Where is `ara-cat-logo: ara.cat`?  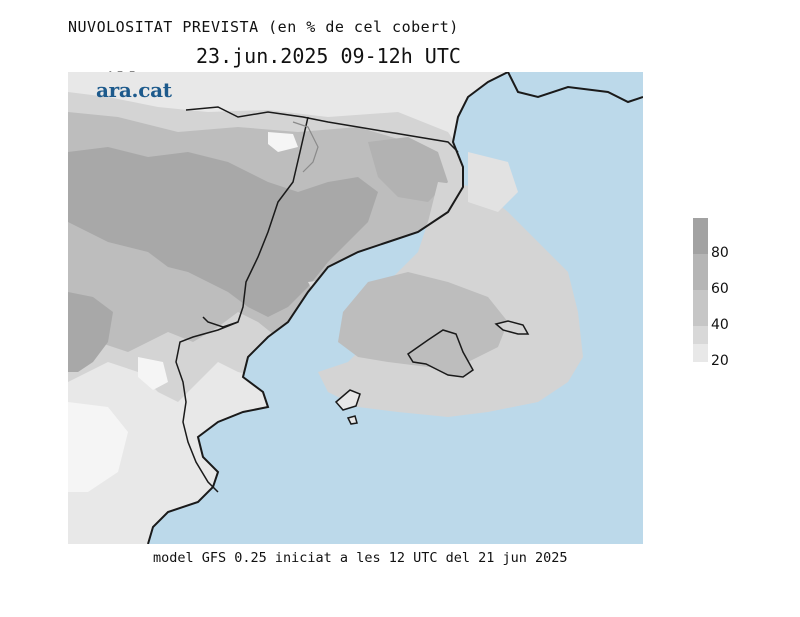 ara-cat-logo: ara.cat is located at coordinates (134, 90).